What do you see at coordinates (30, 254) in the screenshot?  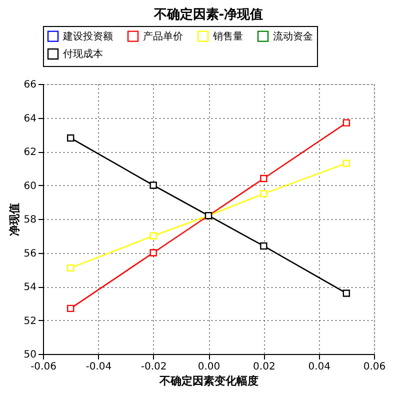 I see `y-tick-label: 56` at bounding box center [30, 254].